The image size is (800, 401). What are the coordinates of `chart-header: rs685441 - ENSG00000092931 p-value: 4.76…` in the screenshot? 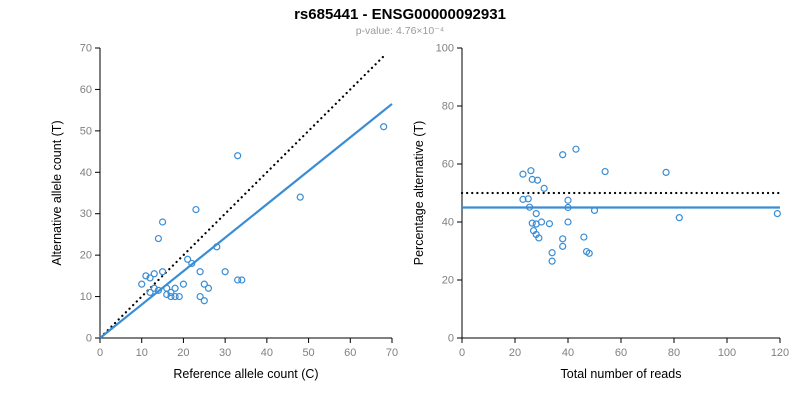 It's located at (400, 18).